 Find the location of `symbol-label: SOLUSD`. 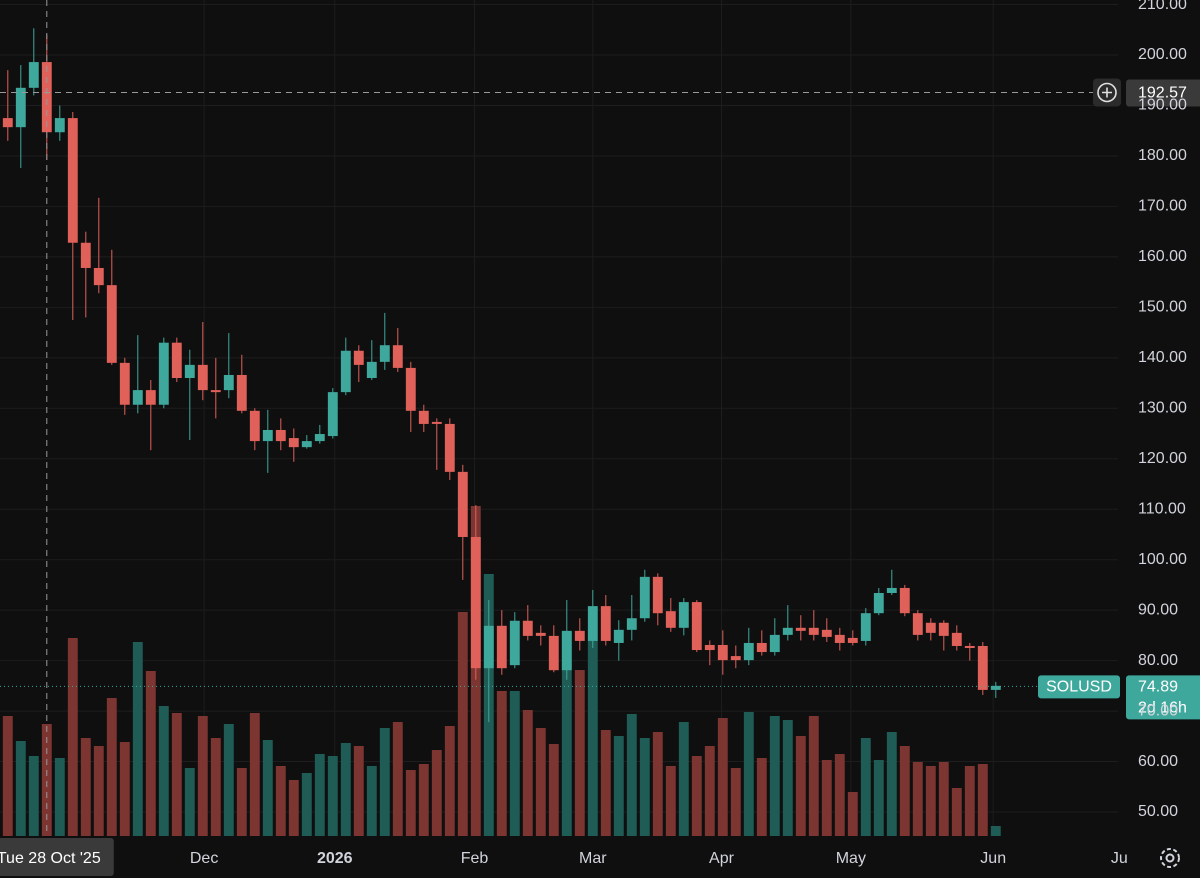

symbol-label: SOLUSD is located at coordinates (1079, 687).